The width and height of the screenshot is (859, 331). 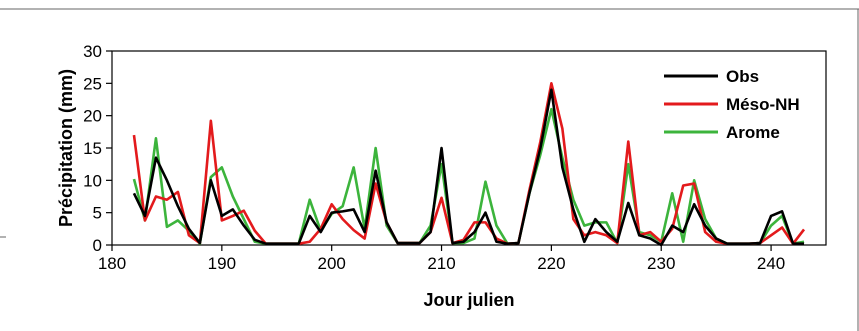 What do you see at coordinates (112, 263) in the screenshot?
I see `x-tick-label: 180` at bounding box center [112, 263].